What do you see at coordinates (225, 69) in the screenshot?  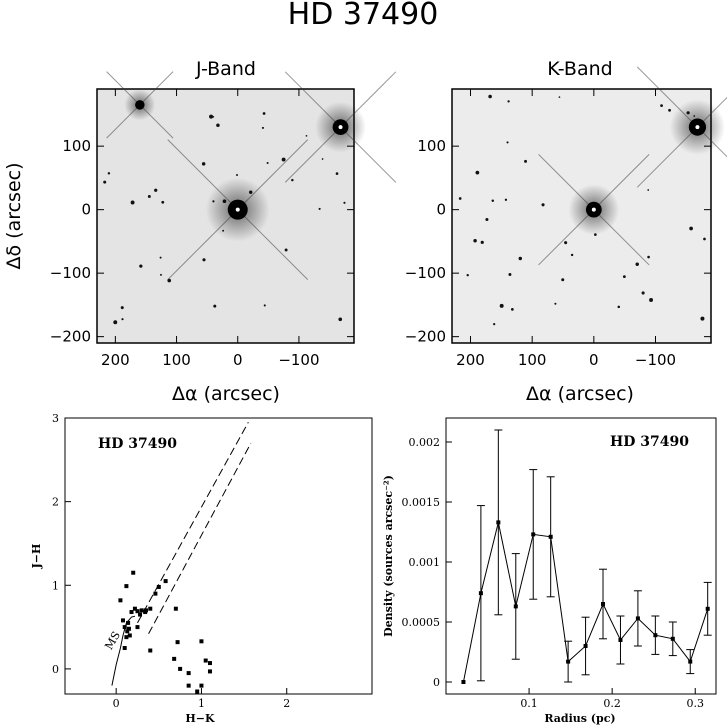 I see `j-band-title: J-Band` at bounding box center [225, 69].